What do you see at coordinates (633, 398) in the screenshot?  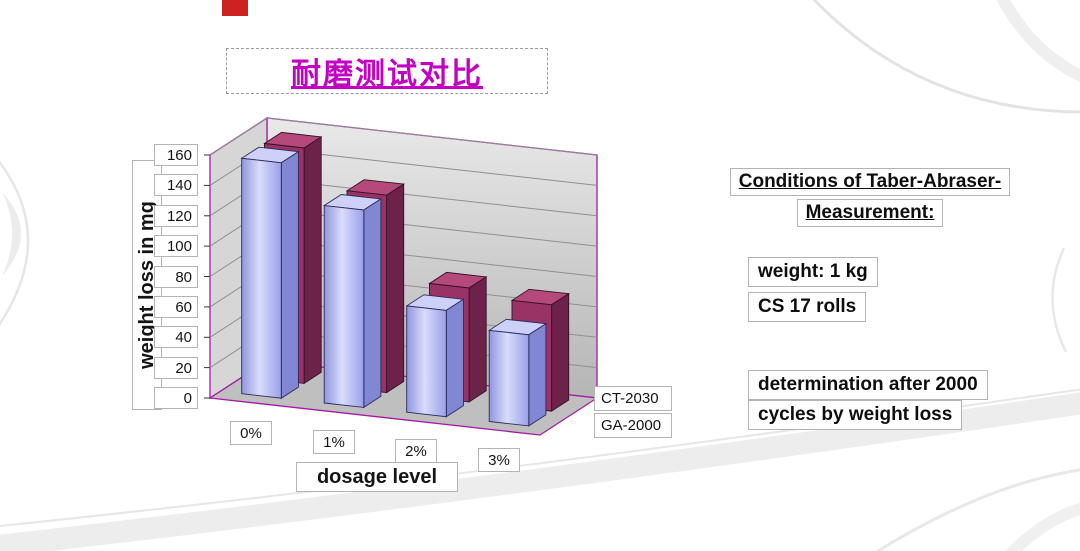 I see `series-label: CT-2030` at bounding box center [633, 398].